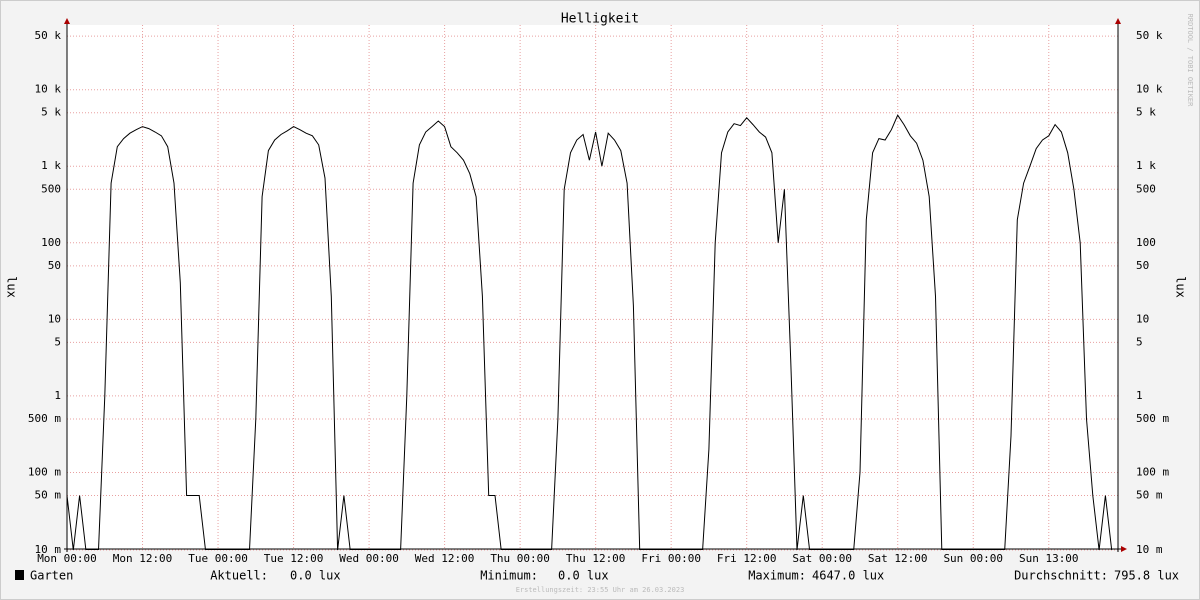 The width and height of the screenshot is (1200, 600). Describe the element at coordinates (1049, 558) in the screenshot. I see `x-tick-label: Sun 13:00` at that location.